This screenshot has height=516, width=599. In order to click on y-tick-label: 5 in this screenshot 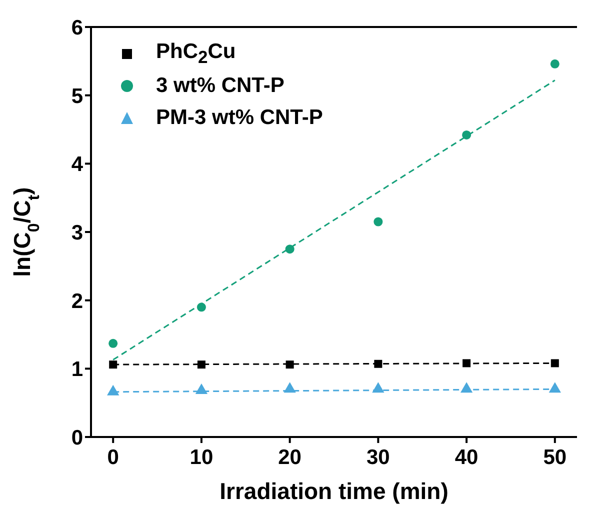, I will do `click(77, 96)`.